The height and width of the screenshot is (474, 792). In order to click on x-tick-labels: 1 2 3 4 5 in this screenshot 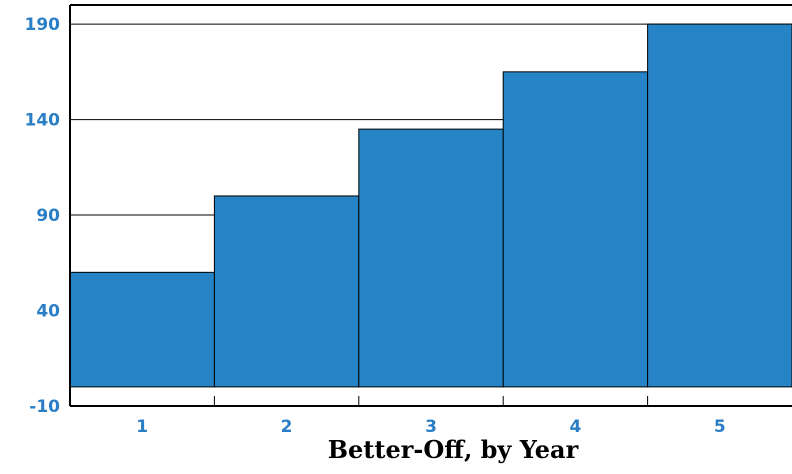, I will do `click(431, 416)`.